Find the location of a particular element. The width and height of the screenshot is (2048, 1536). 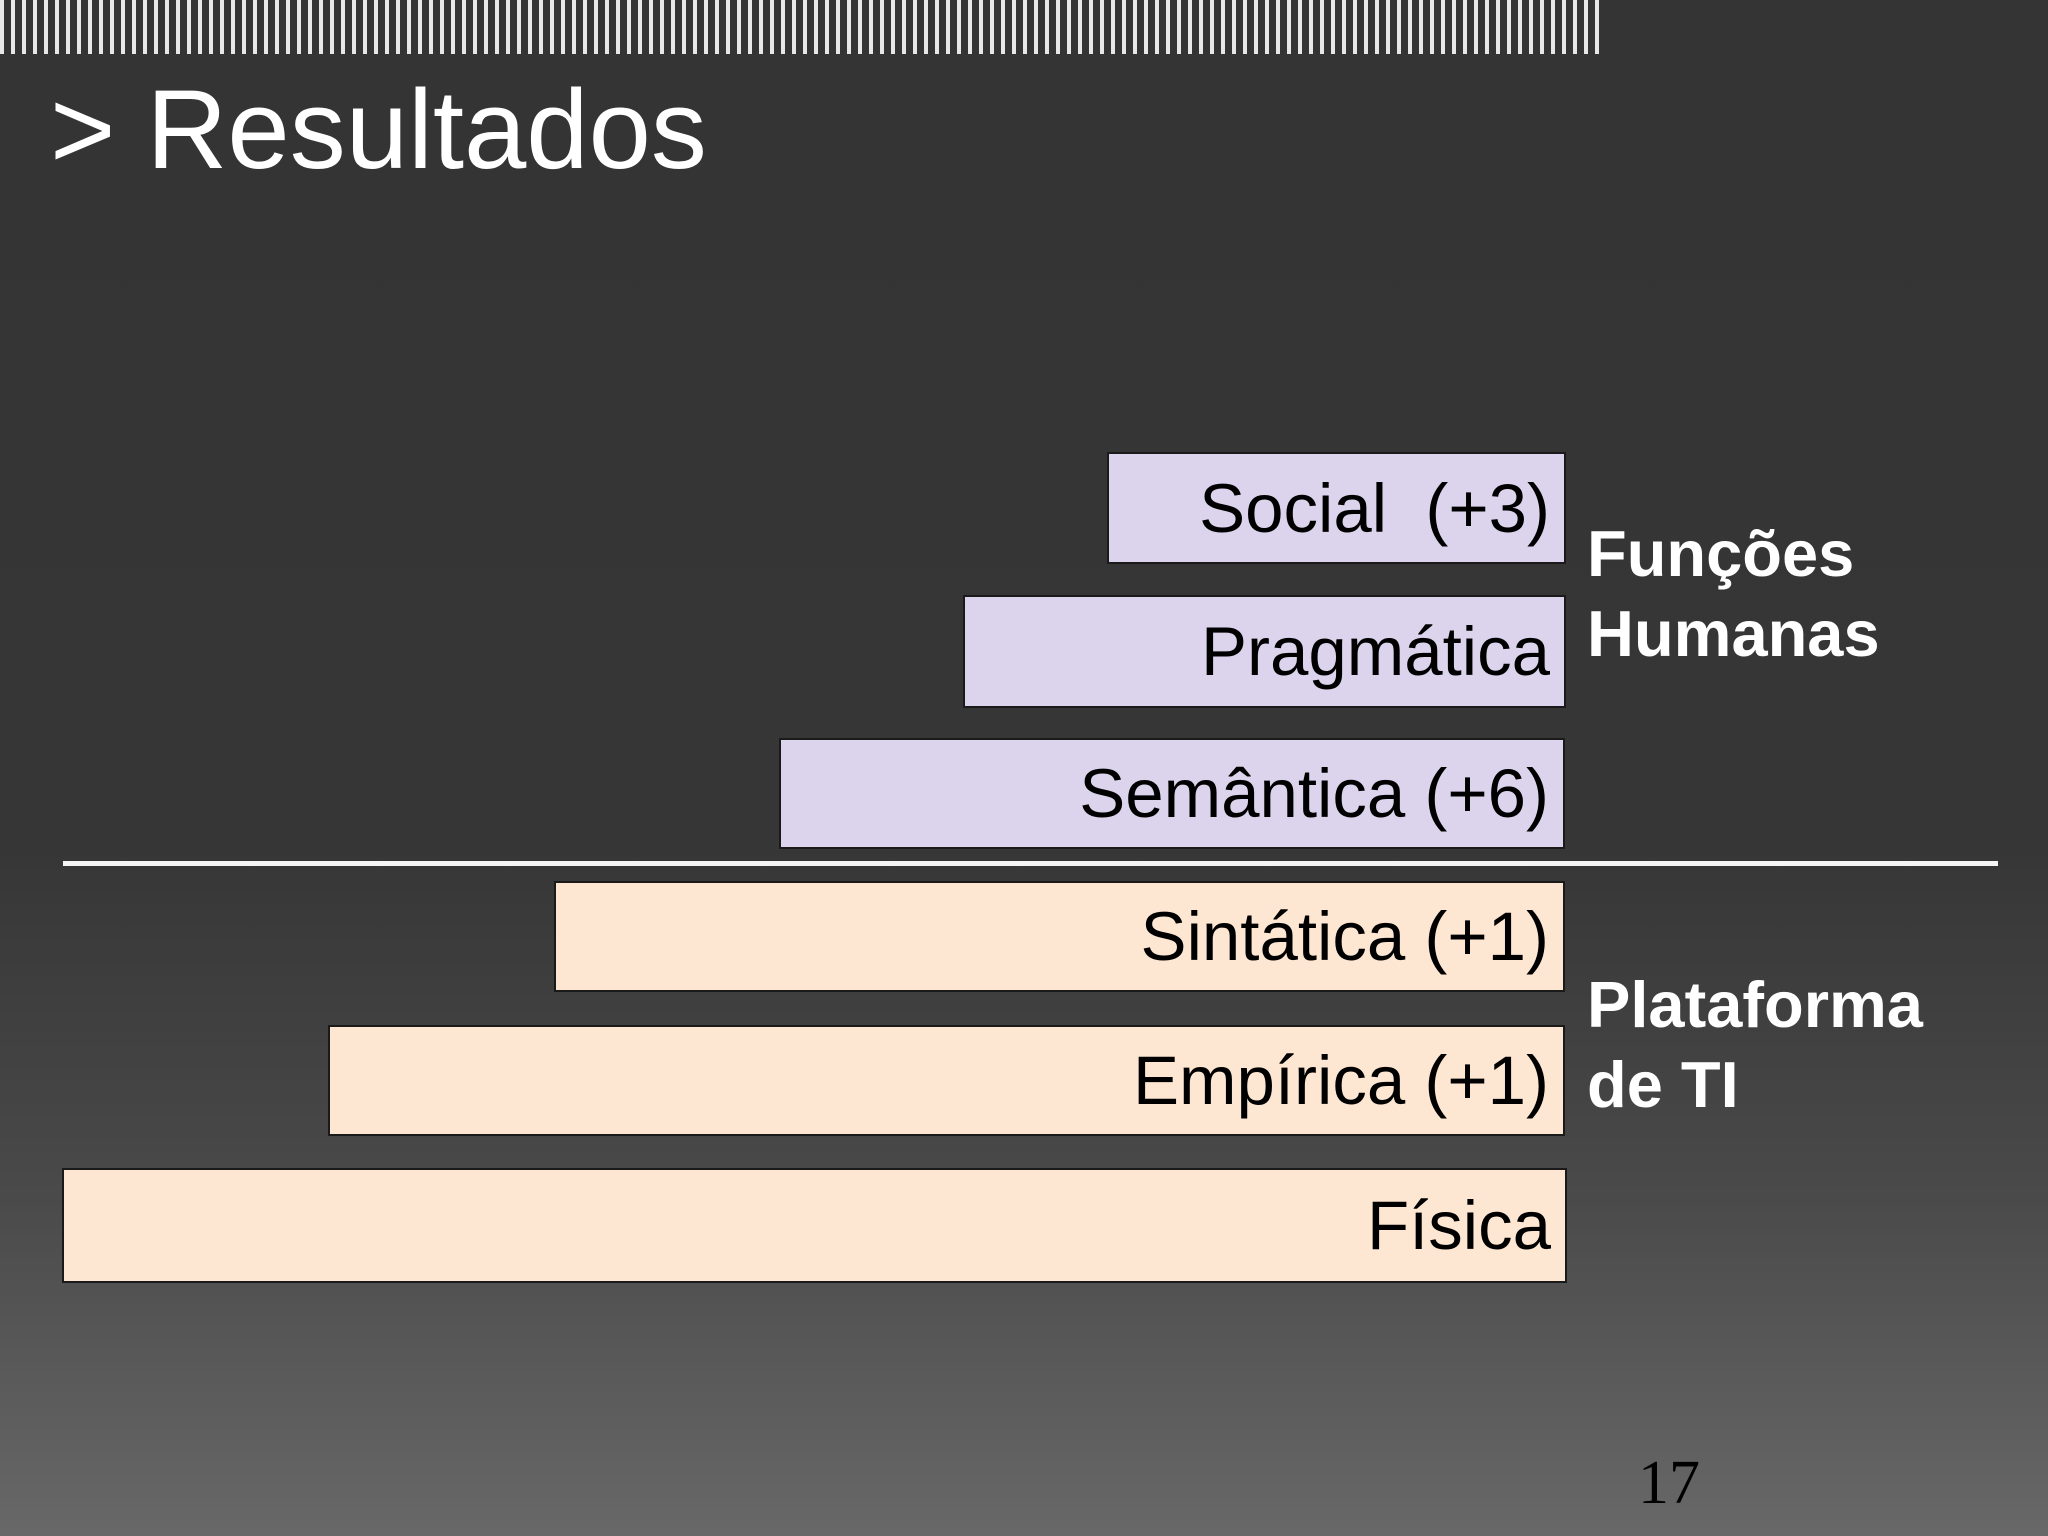

header-stripe-bar is located at coordinates (801, 27).